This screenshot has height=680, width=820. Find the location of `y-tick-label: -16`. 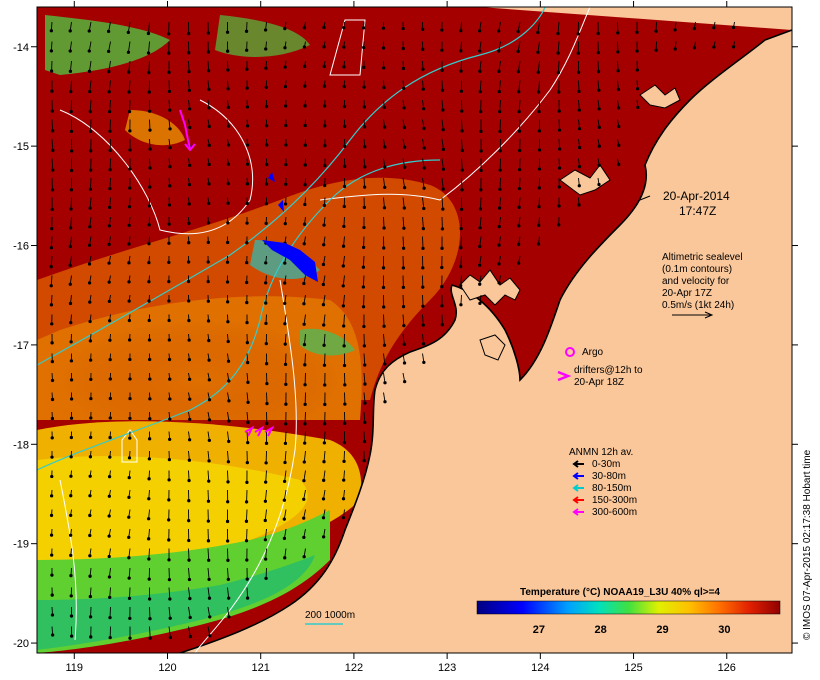

y-tick-label: -16 is located at coordinates (21, 247).